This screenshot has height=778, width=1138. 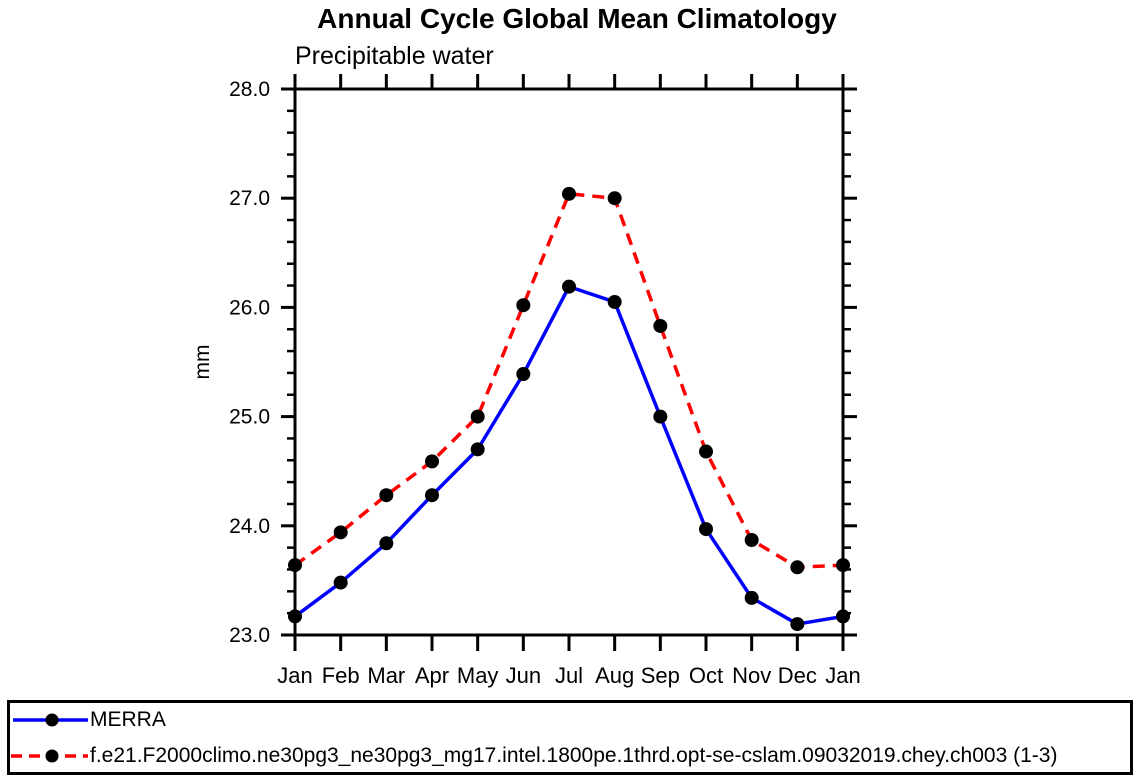 What do you see at coordinates (249, 417) in the screenshot?
I see `y-tick-label: 25.0` at bounding box center [249, 417].